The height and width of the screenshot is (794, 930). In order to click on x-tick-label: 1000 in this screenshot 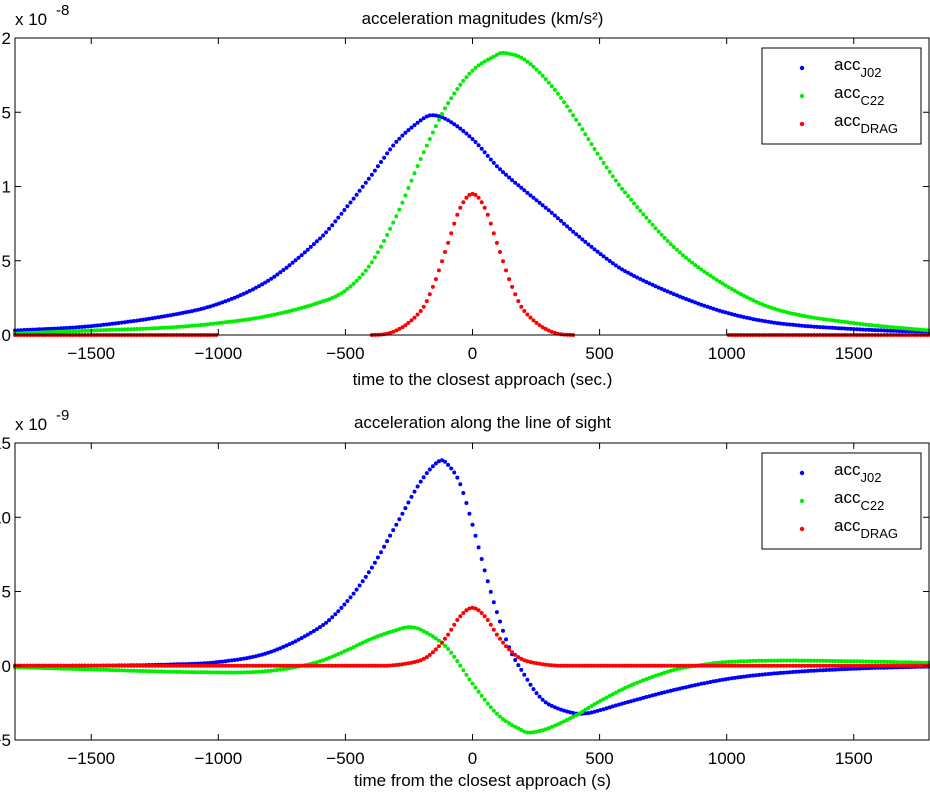, I will do `click(727, 758)`.